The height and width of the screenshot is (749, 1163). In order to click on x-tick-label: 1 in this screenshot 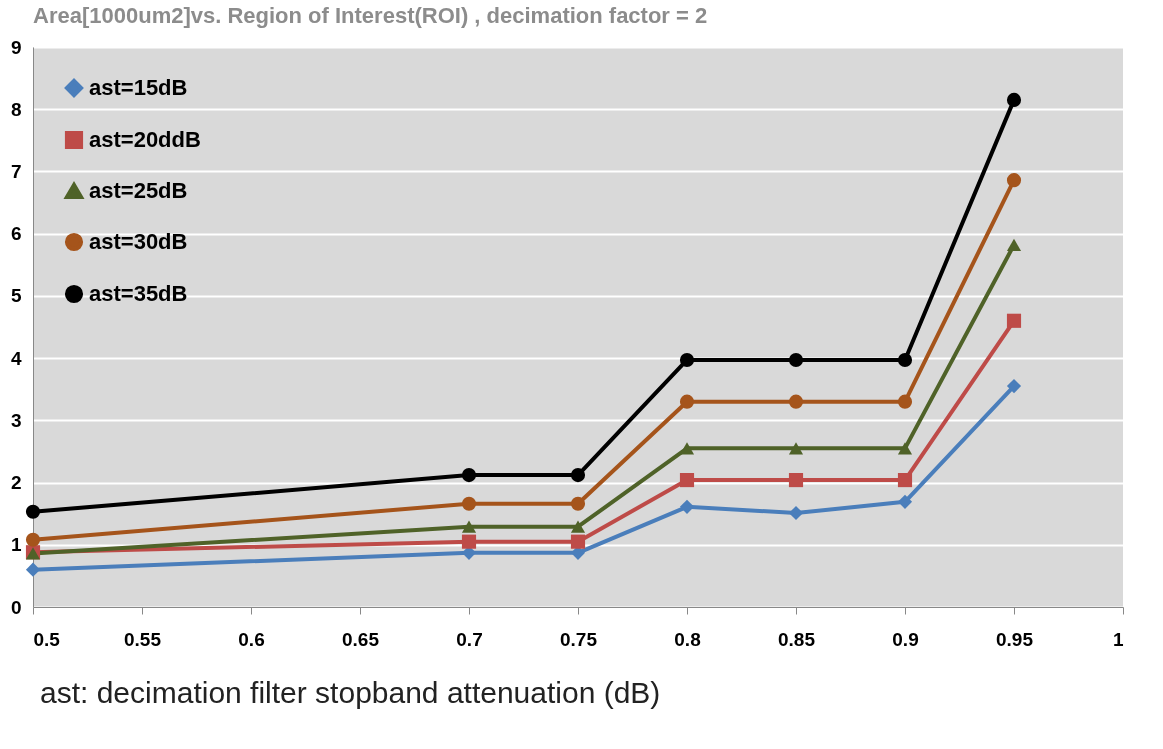, I will do `click(1118, 639)`.